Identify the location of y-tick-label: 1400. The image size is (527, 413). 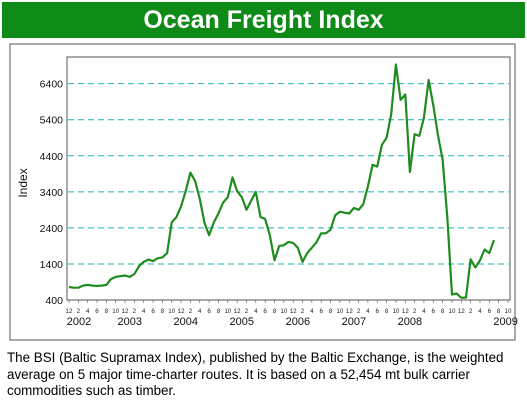
(52, 265).